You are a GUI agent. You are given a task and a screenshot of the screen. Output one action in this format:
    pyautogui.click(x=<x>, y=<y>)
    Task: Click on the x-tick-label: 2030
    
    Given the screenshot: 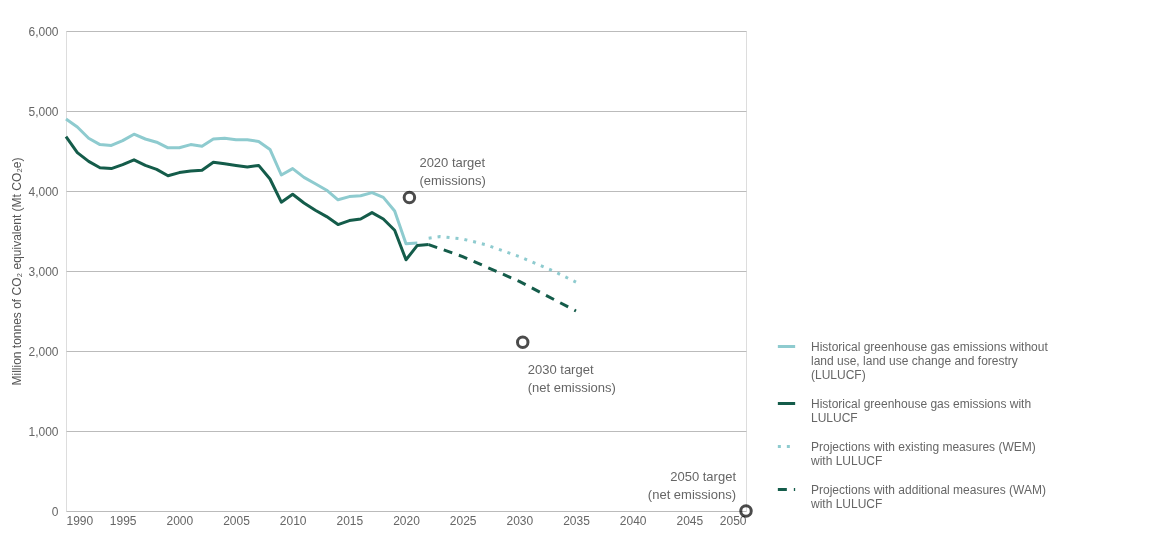 What is the action you would take?
    pyautogui.click(x=520, y=520)
    